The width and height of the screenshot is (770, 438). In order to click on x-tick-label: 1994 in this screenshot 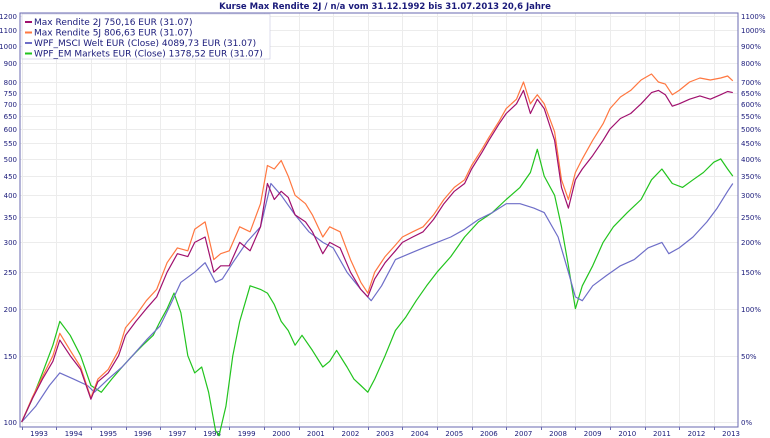, I will do `click(74, 434)`.